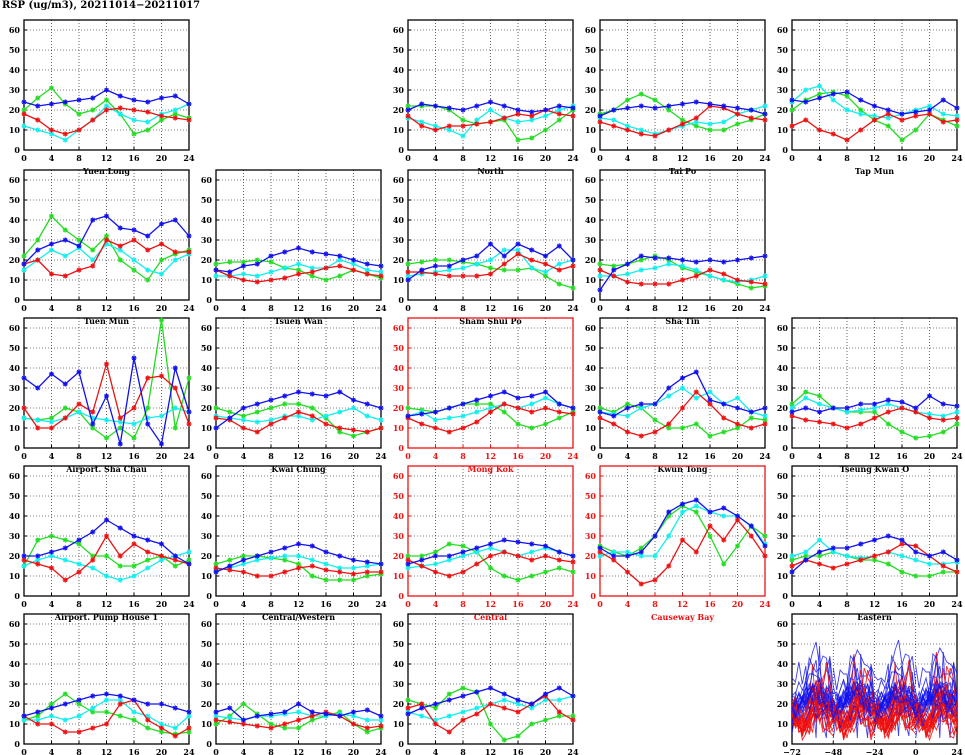 This screenshot has width=965, height=755. Describe the element at coordinates (591, 496) in the screenshot. I see `y-tick-label: 50` at that location.